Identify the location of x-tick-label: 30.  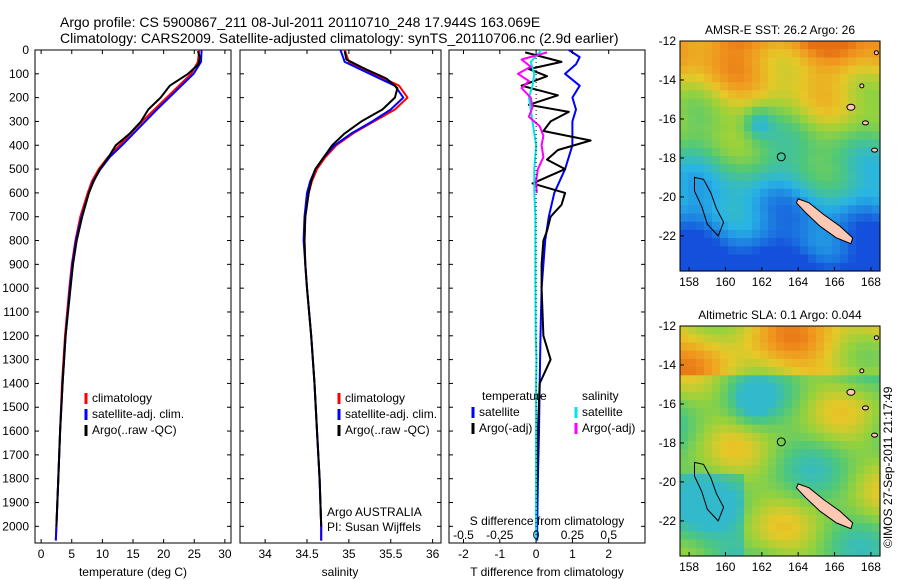
(225, 554).